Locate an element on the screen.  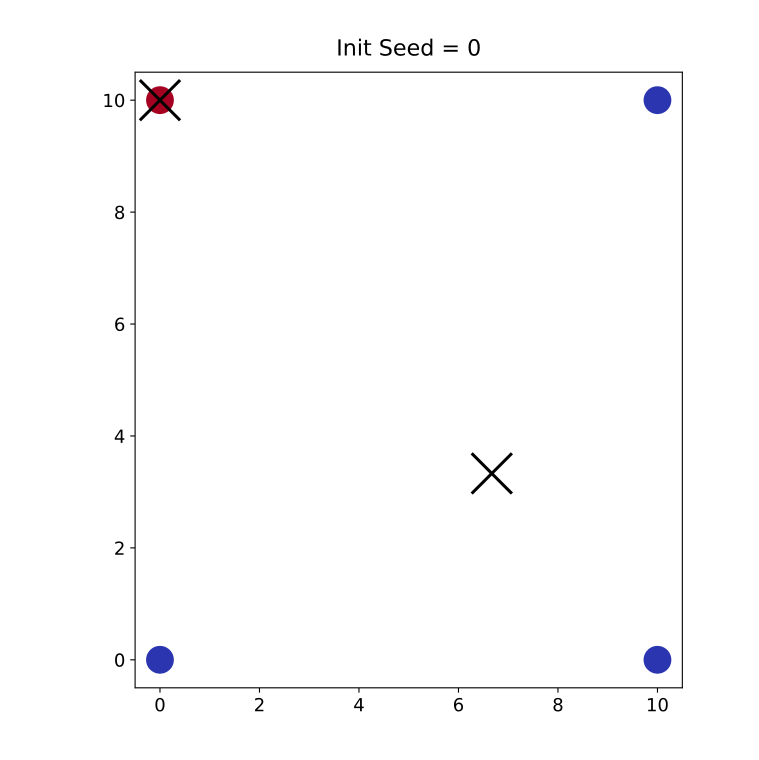
y-tick-label: 2 is located at coordinates (119, 548).